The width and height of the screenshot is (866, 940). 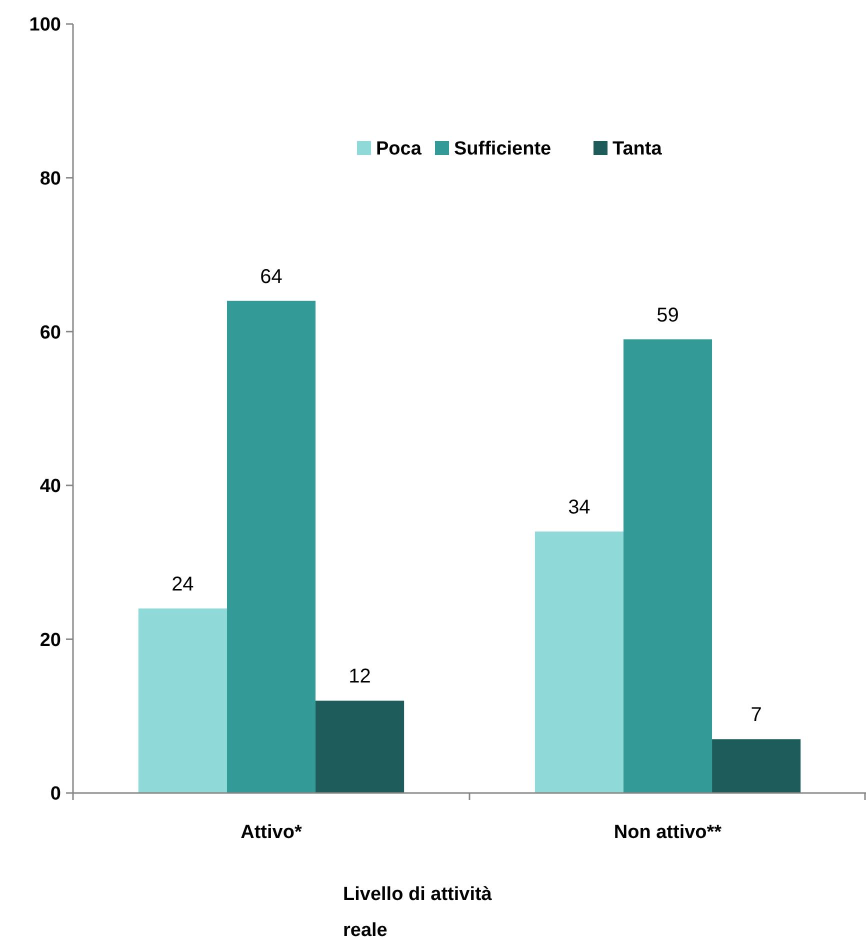 I want to click on y-tick-label: 80, so click(x=50, y=179).